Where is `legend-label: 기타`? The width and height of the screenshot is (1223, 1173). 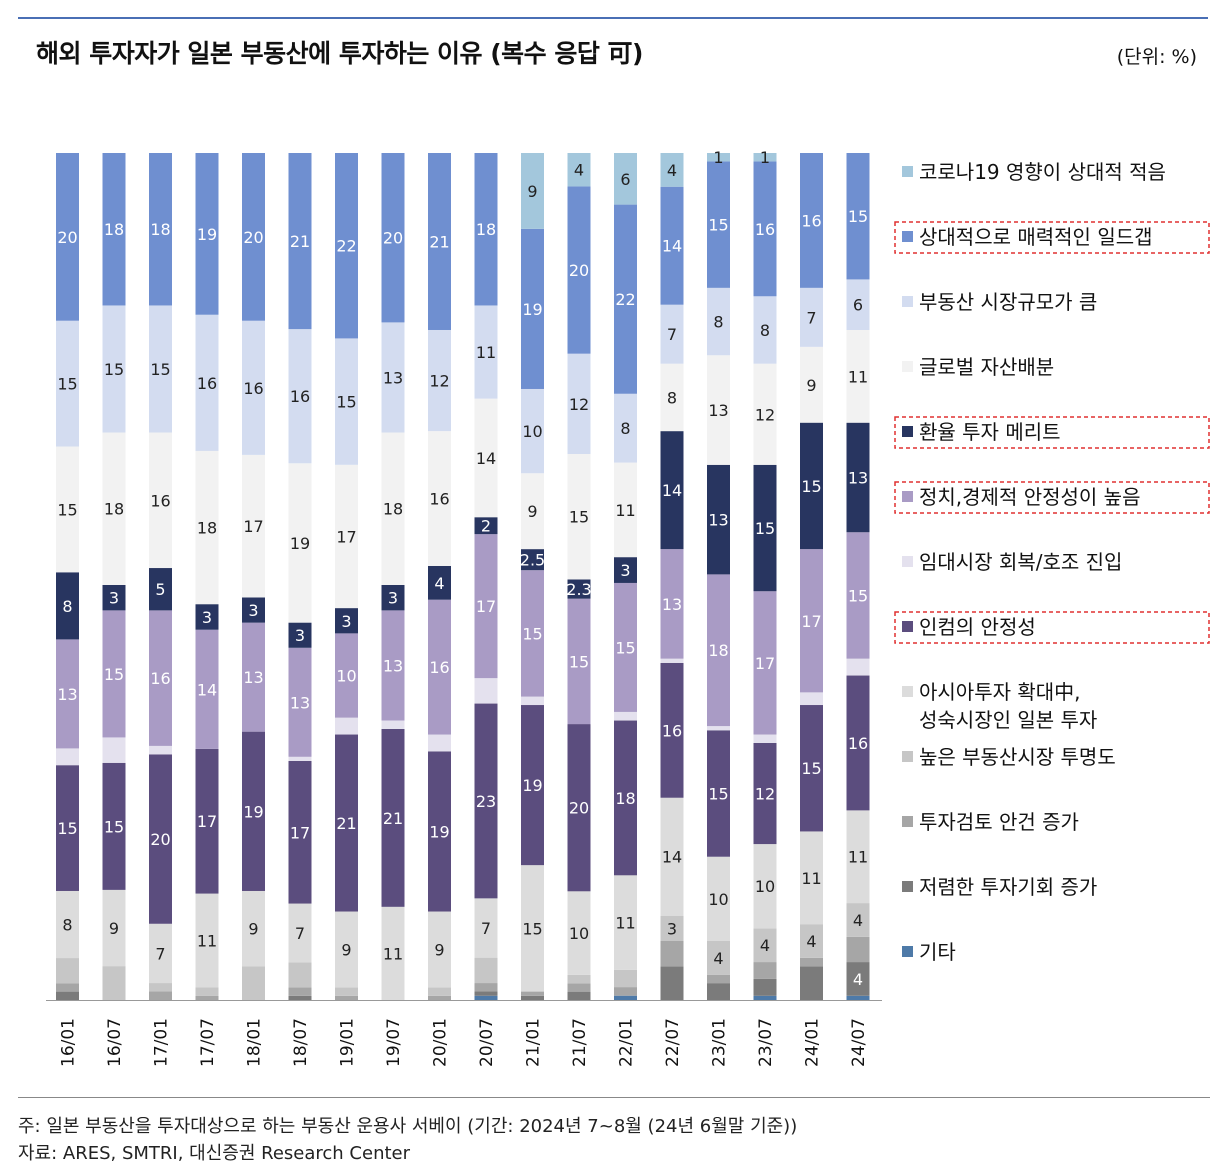
legend-label: 기타 is located at coordinates (937, 952).